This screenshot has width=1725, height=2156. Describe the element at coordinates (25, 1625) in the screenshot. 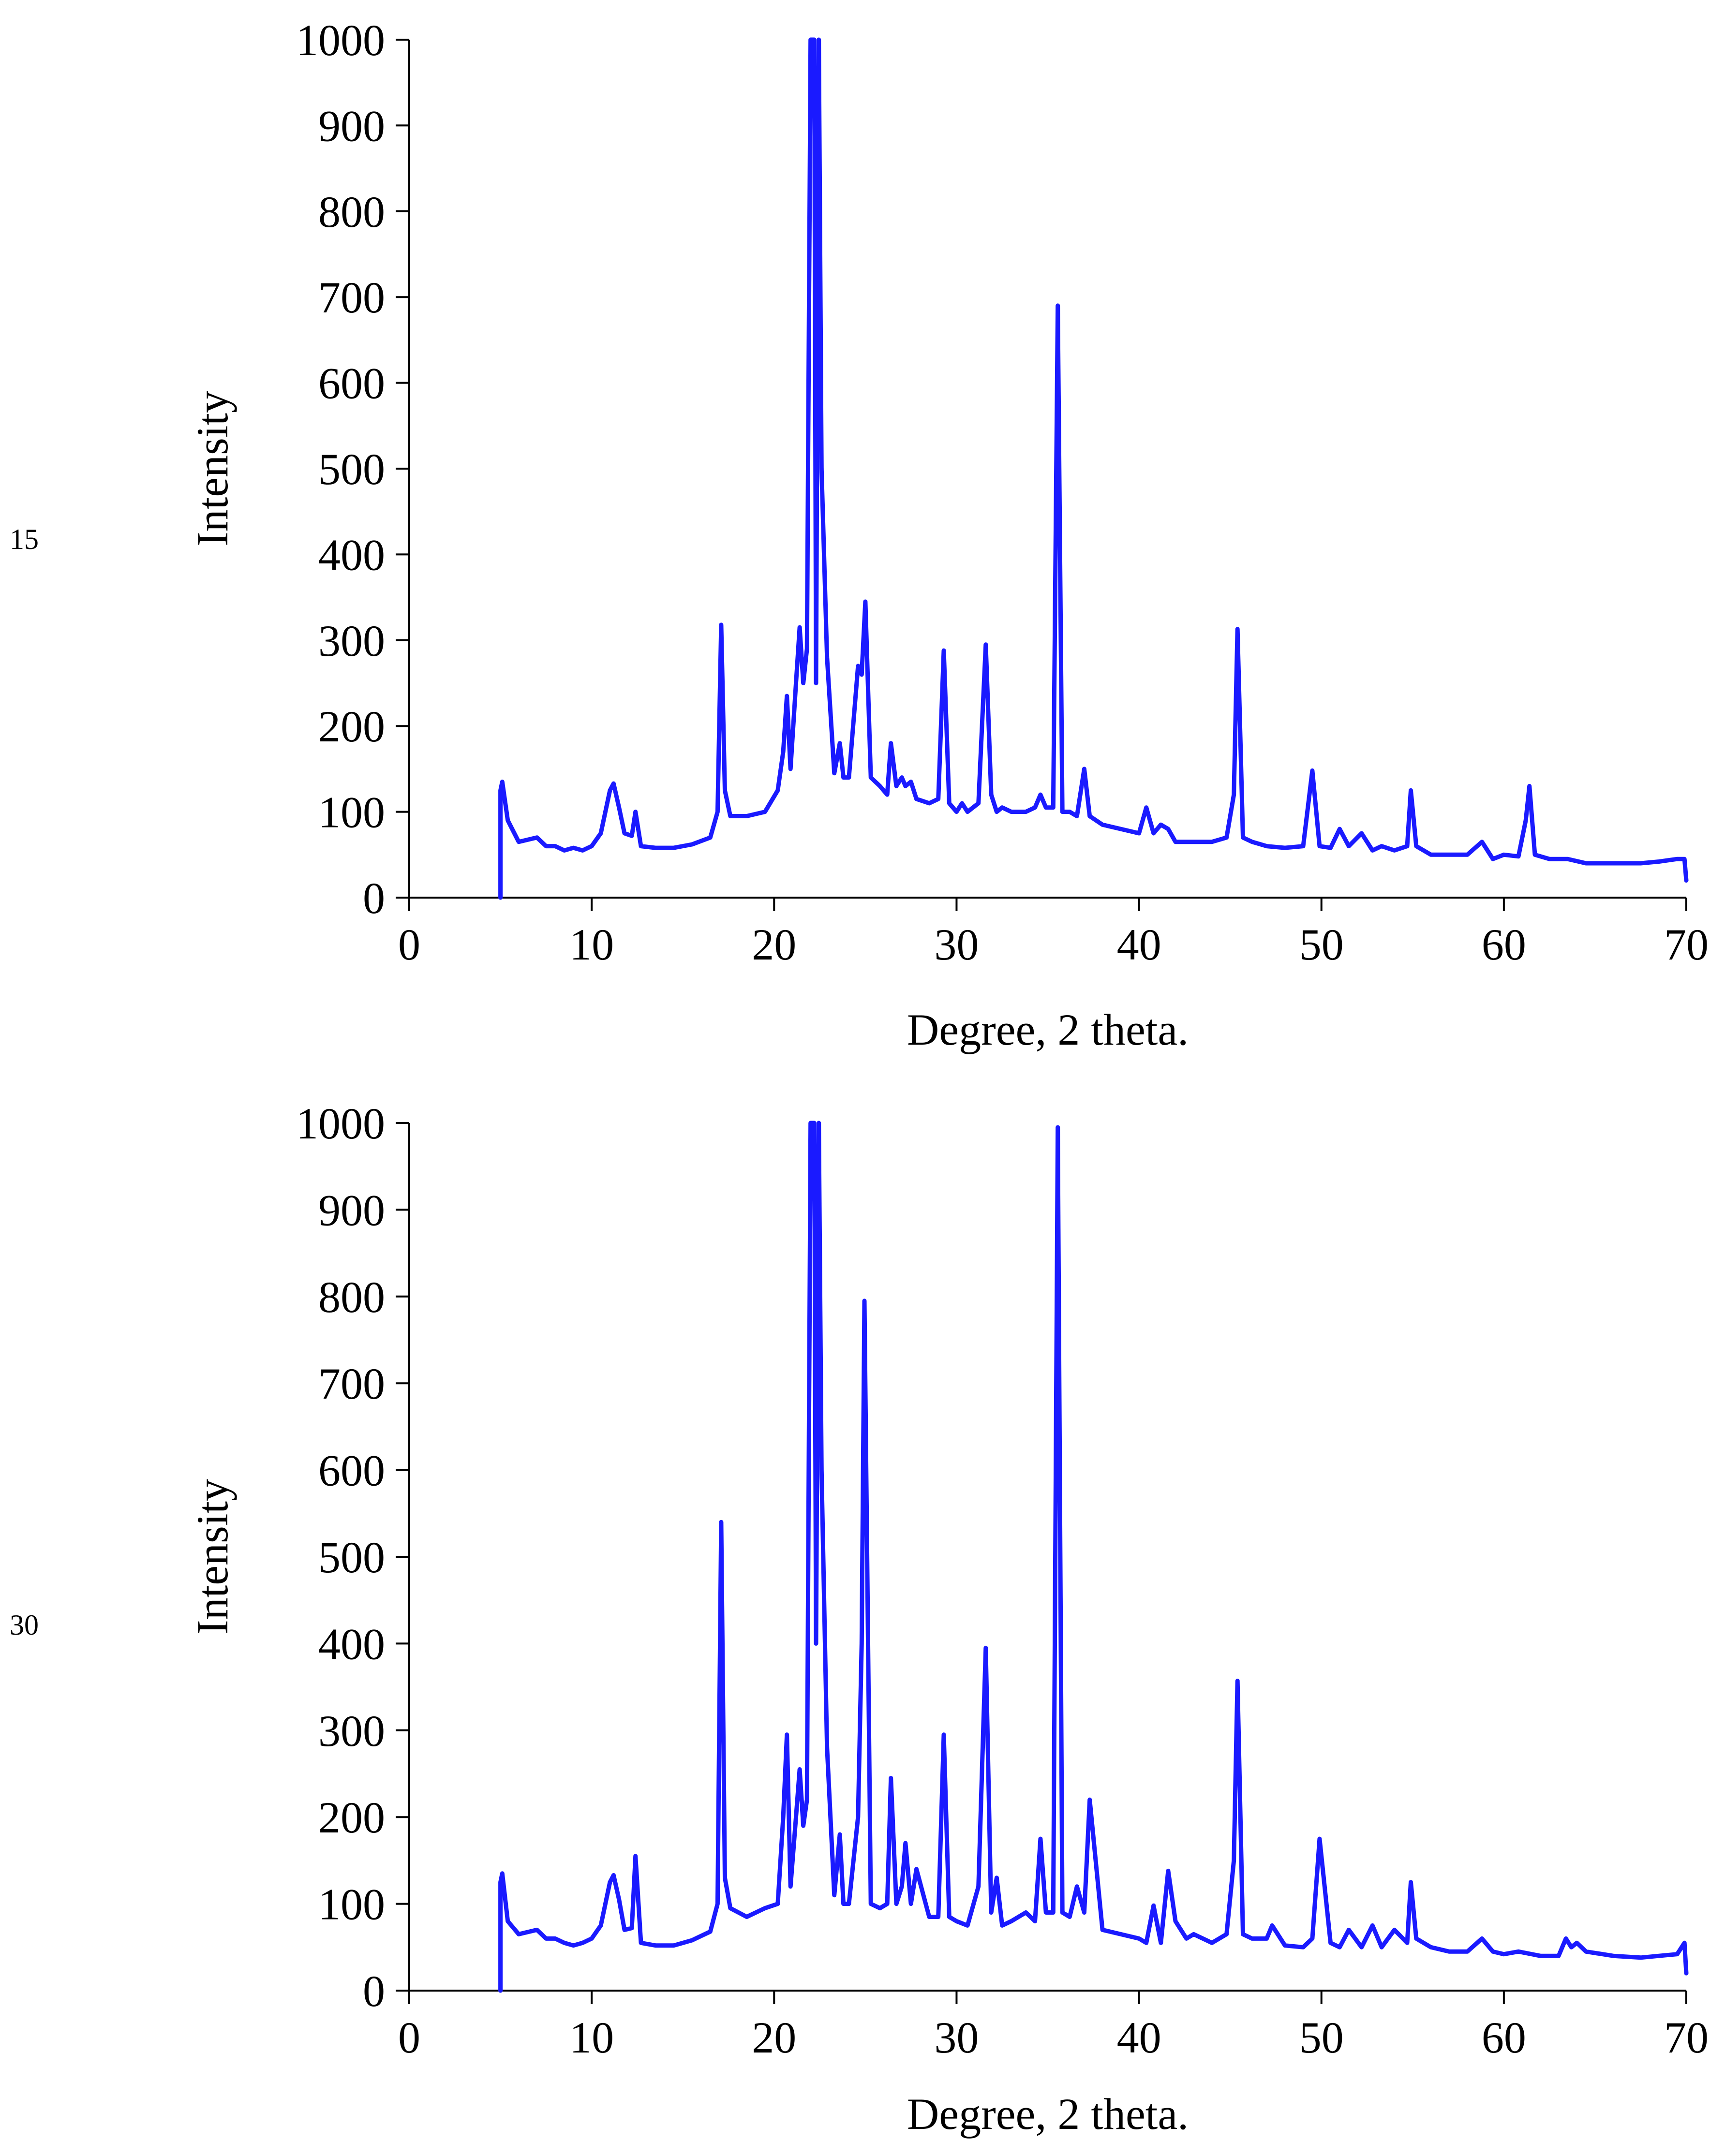

I see `panel-label: 30` at that location.